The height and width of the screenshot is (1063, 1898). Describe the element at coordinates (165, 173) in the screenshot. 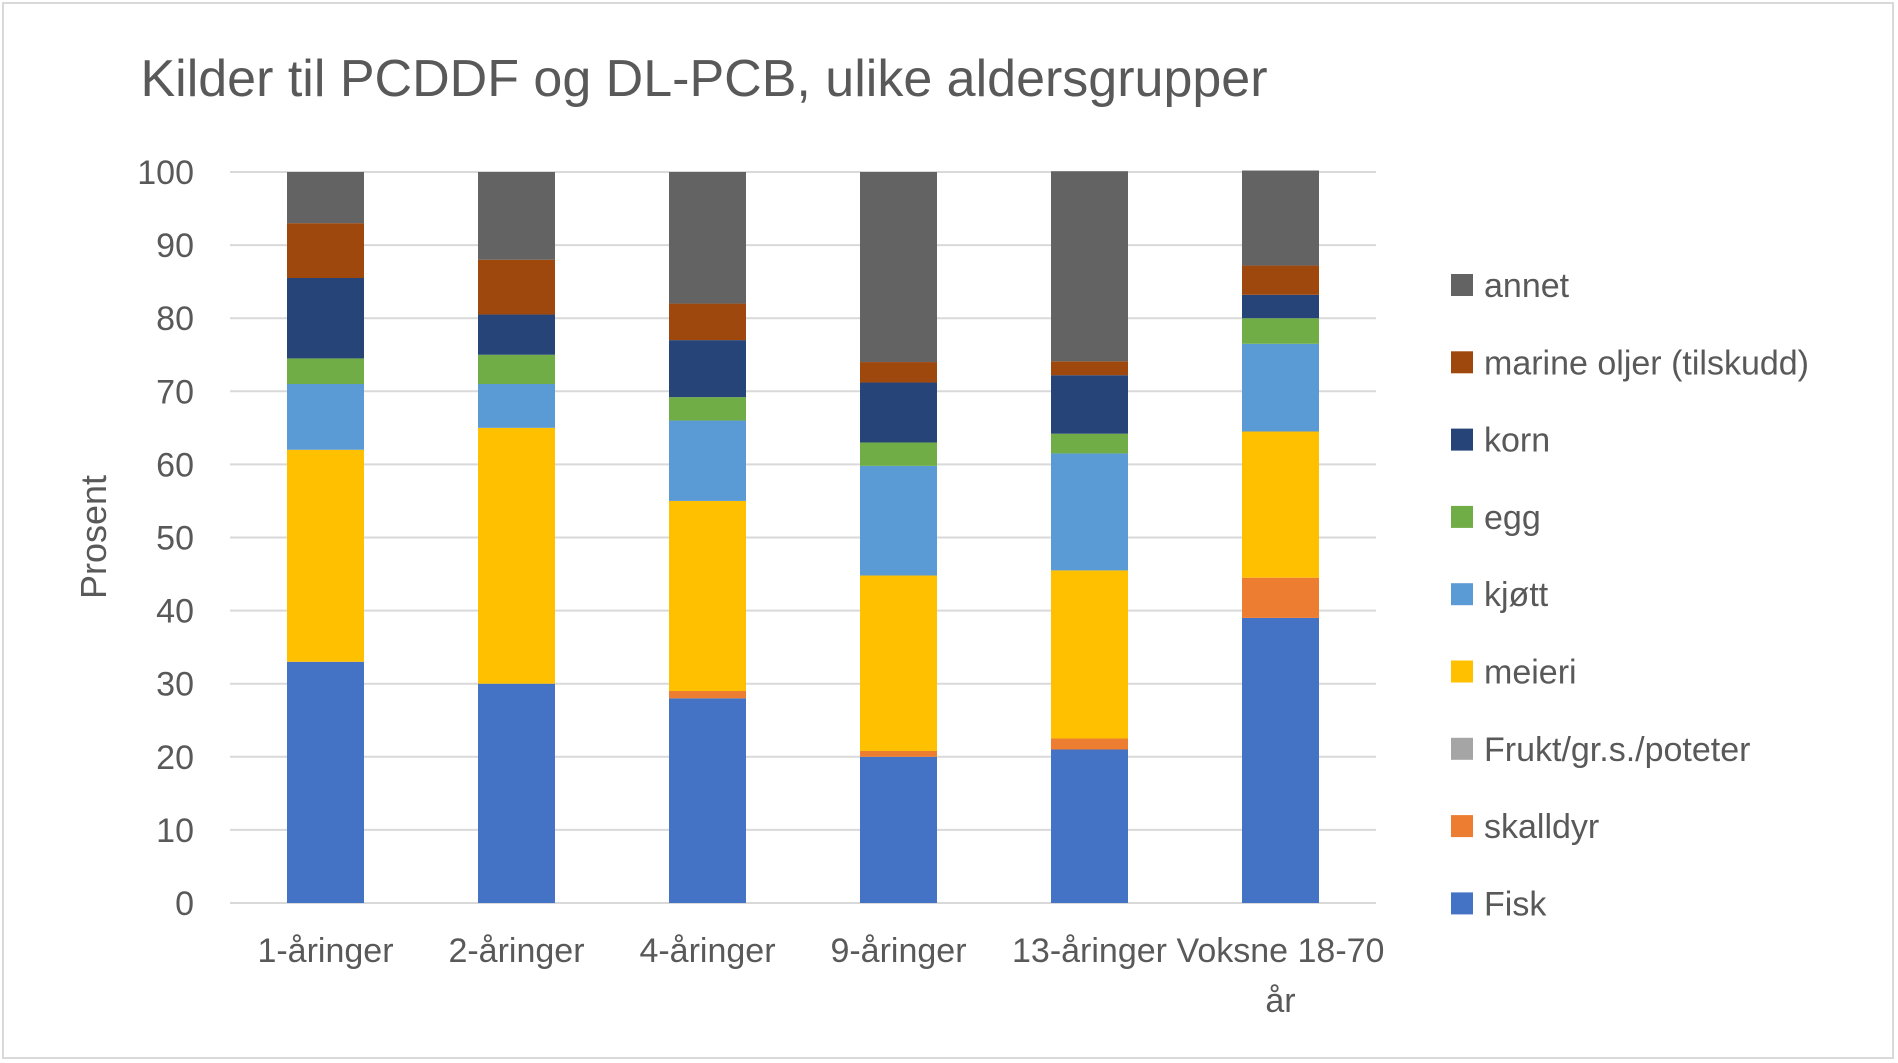

I see `y-tick-label: 100` at that location.